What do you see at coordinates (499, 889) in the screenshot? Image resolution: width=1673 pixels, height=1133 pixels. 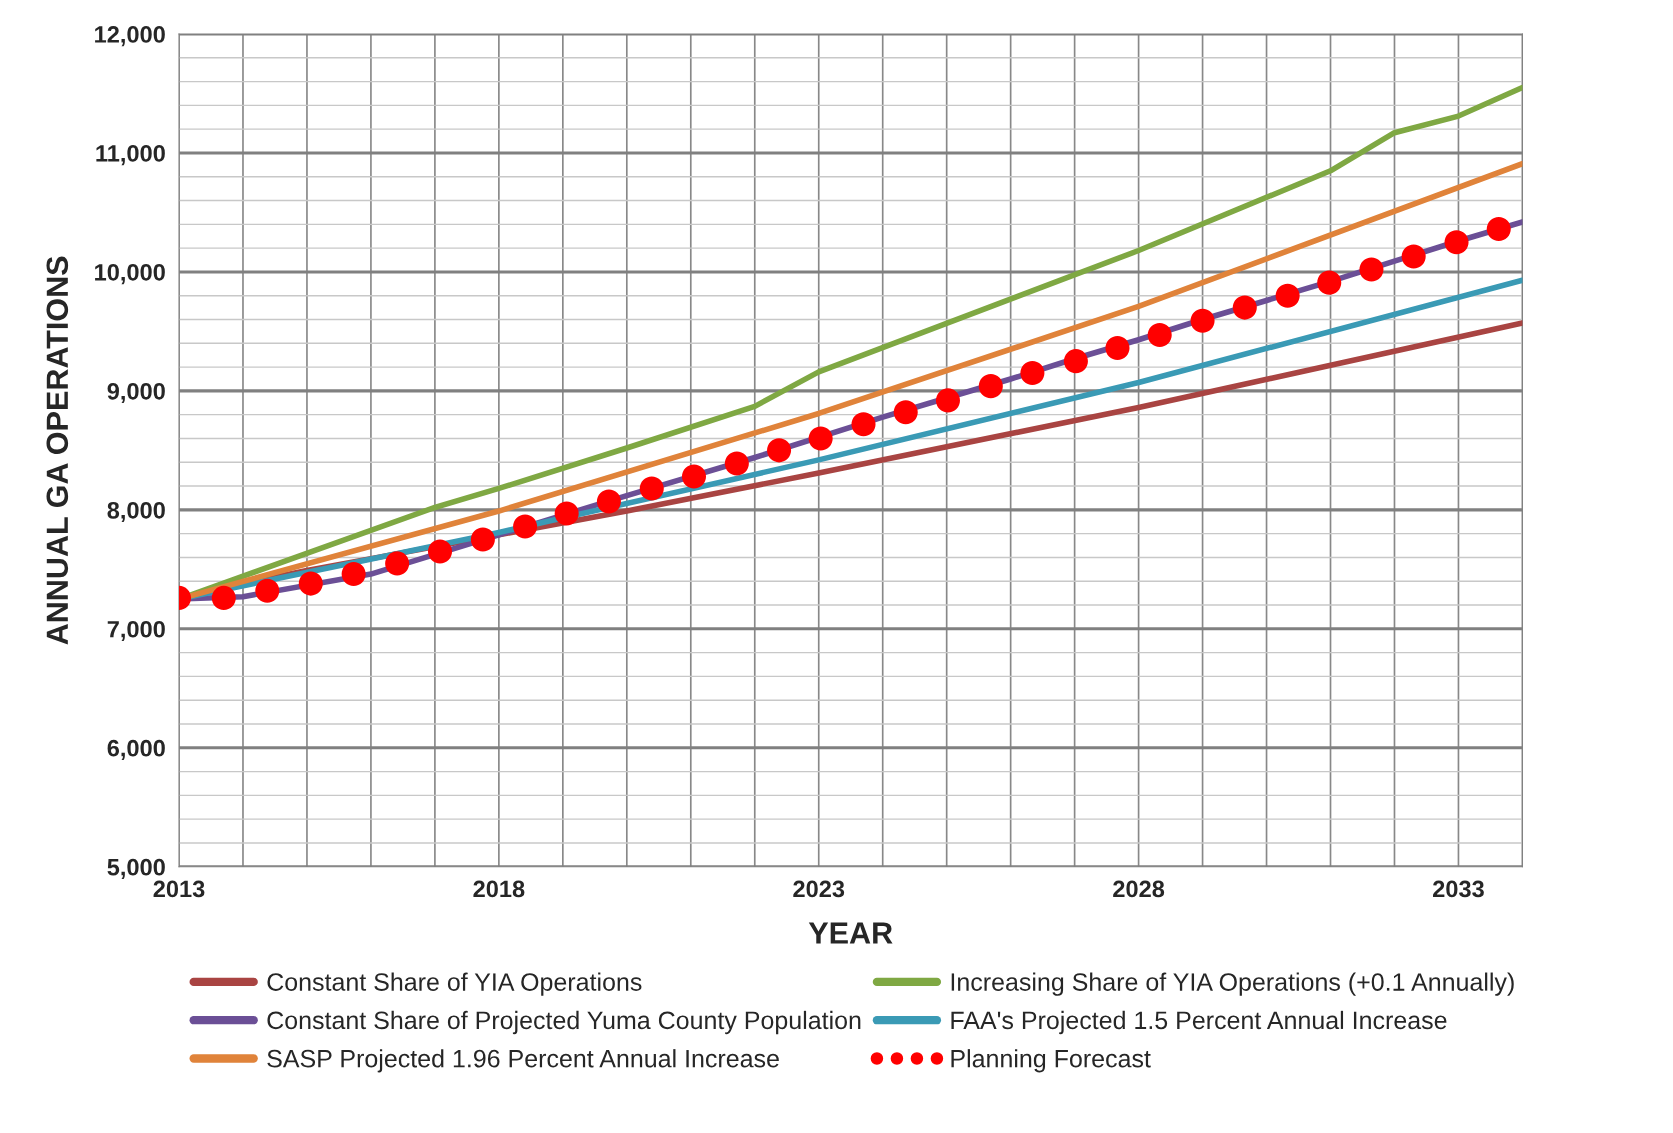 I see `x-tick-label: 2018` at bounding box center [499, 889].